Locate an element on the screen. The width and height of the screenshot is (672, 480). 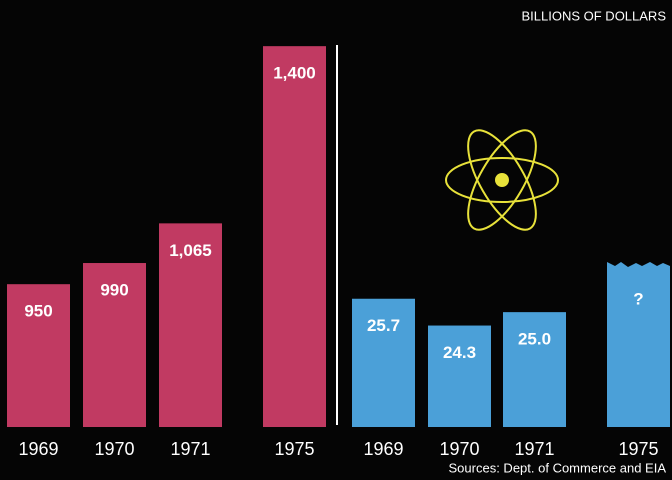
chart-title: BILLIONS OF DOLLARS is located at coordinates (594, 15).